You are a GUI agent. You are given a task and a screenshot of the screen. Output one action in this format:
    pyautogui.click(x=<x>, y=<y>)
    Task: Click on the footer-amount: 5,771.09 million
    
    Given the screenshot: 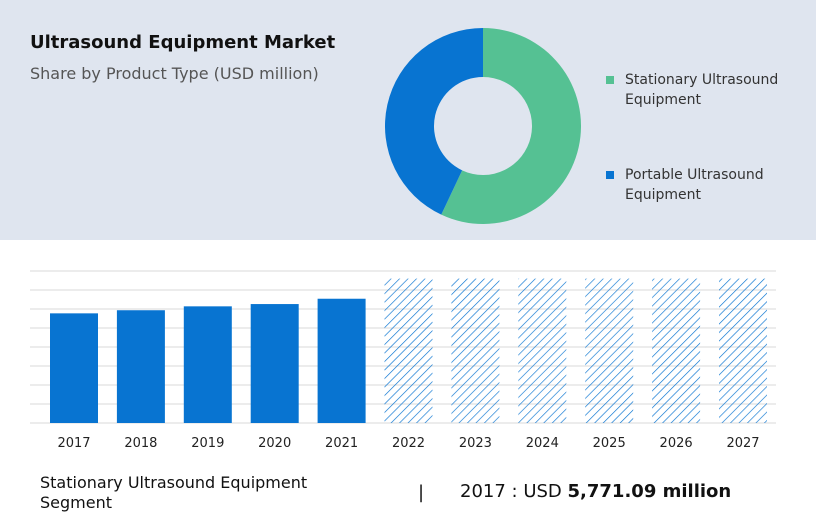 What is the action you would take?
    pyautogui.click(x=649, y=491)
    